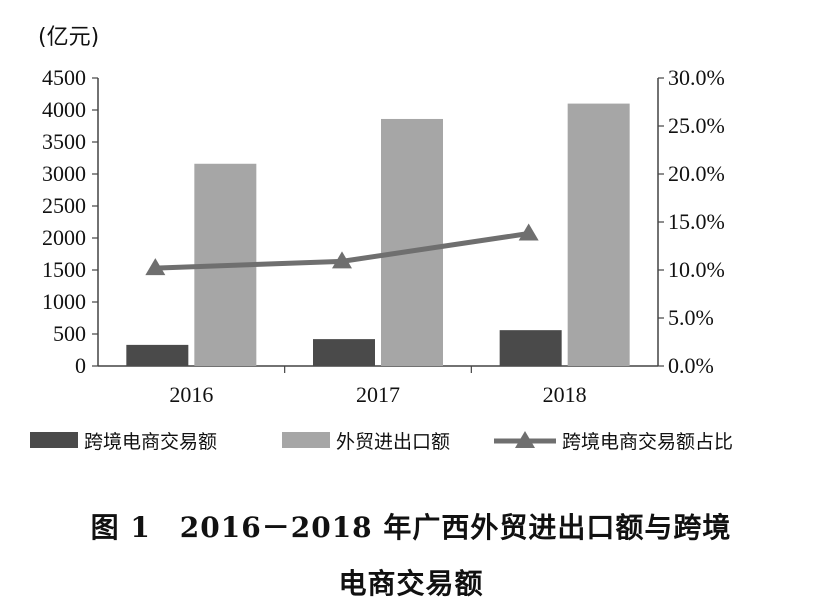  What do you see at coordinates (525, 439) in the screenshot?
I see `legend-swatch-ratio-marker` at bounding box center [525, 439].